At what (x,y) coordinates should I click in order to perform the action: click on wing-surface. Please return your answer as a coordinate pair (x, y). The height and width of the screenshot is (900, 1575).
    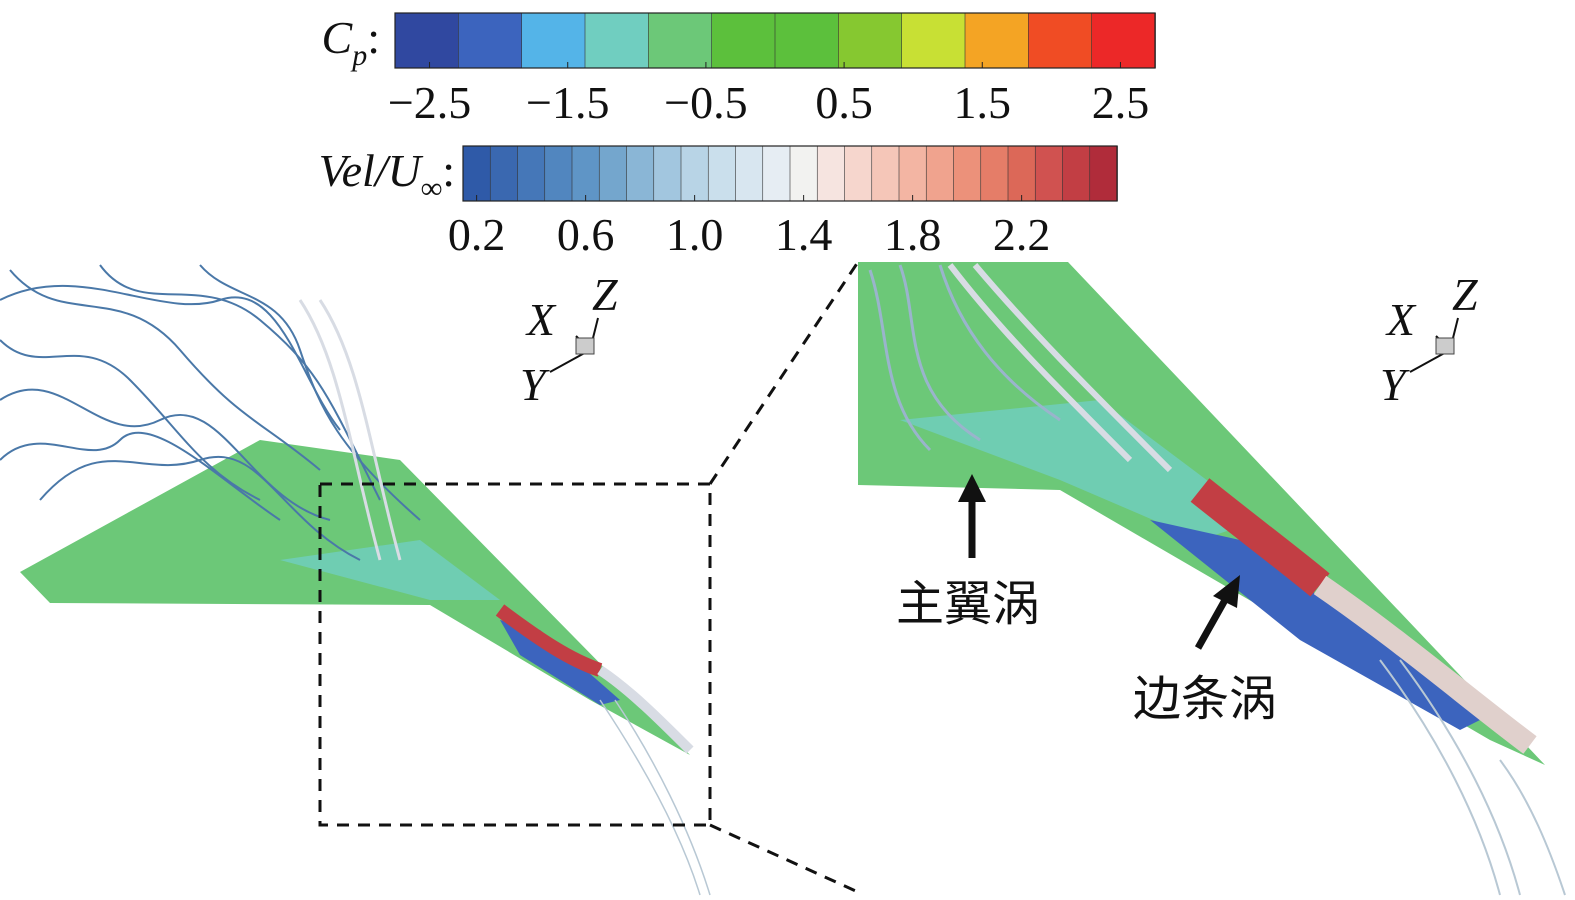
    Looking at the image, I should click on (355, 597).